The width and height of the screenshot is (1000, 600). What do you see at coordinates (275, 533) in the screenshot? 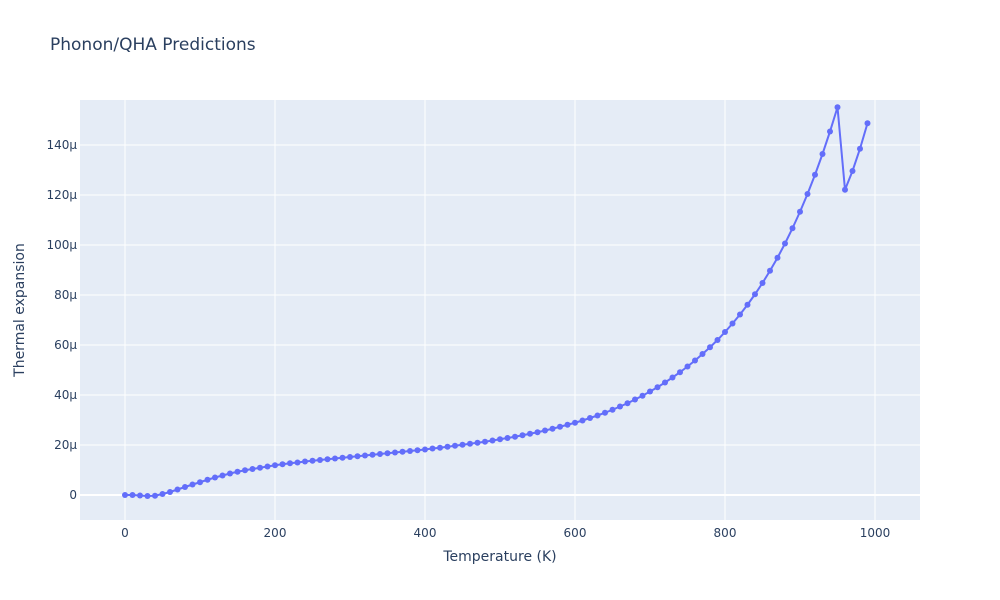
I see `x-tick-label: 200` at bounding box center [275, 533].